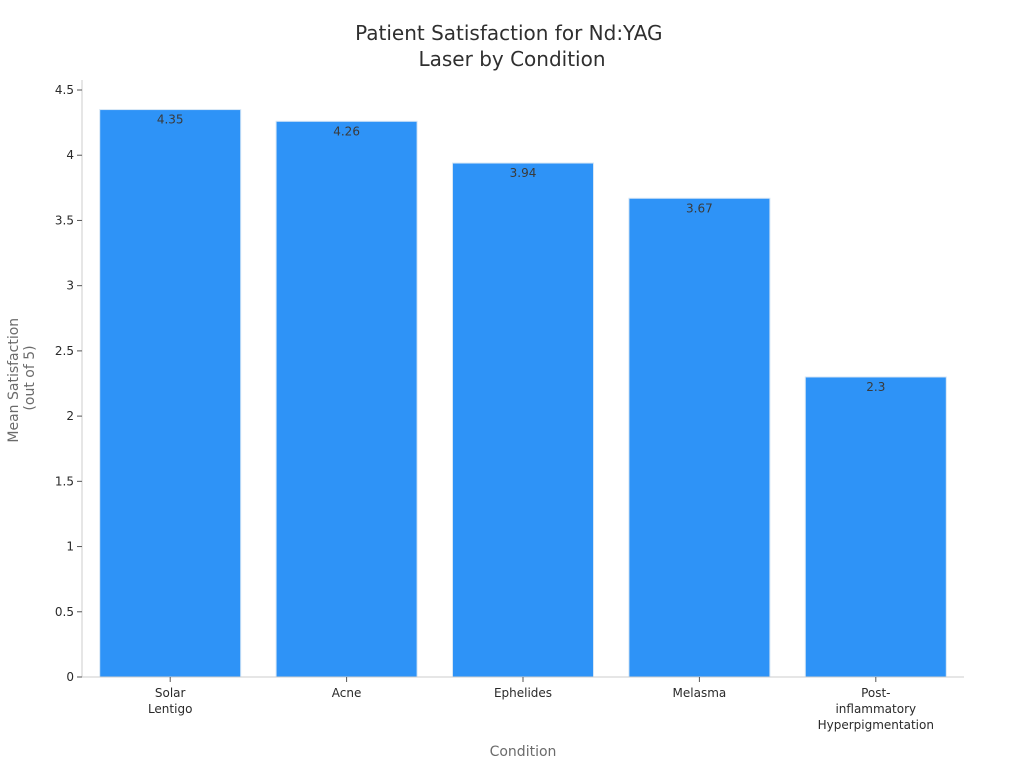 The height and width of the screenshot is (768, 1024). Describe the element at coordinates (64, 220) in the screenshot. I see `y-tick-label: 3.5` at that location.